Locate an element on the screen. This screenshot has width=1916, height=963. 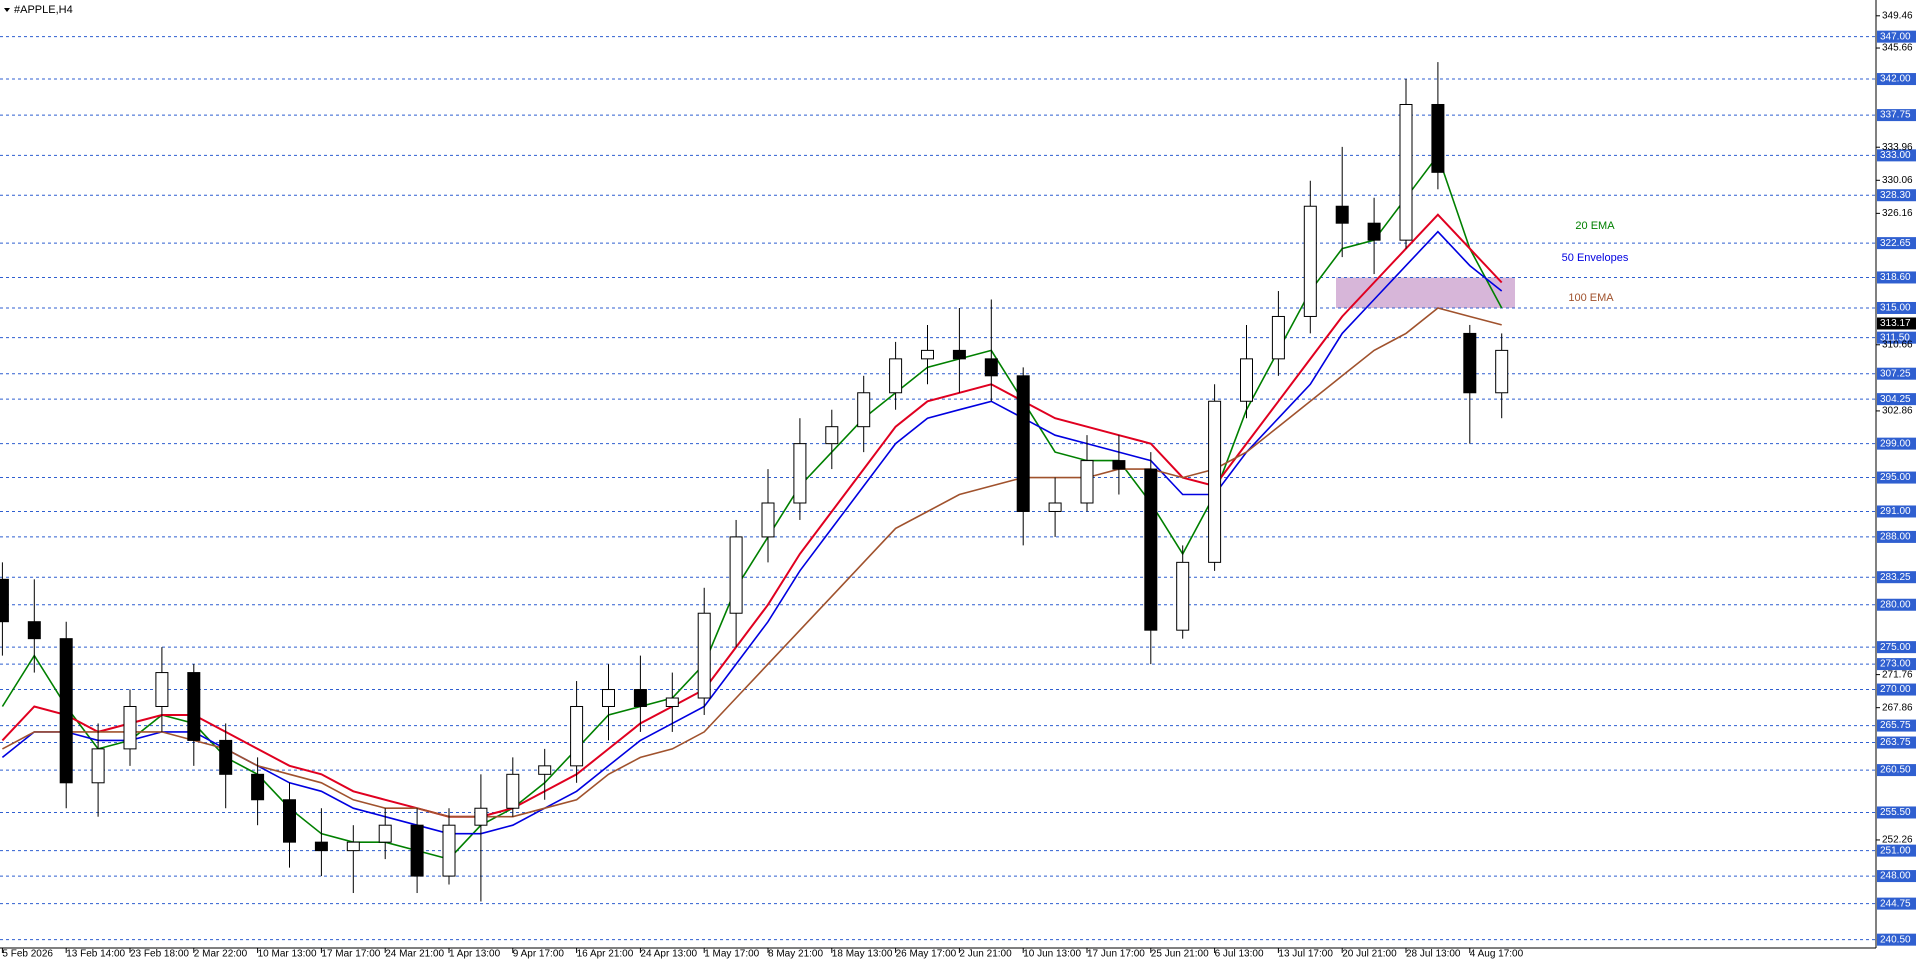
x-tick-label: 10 Jun 13:00 is located at coordinates (1052, 954).